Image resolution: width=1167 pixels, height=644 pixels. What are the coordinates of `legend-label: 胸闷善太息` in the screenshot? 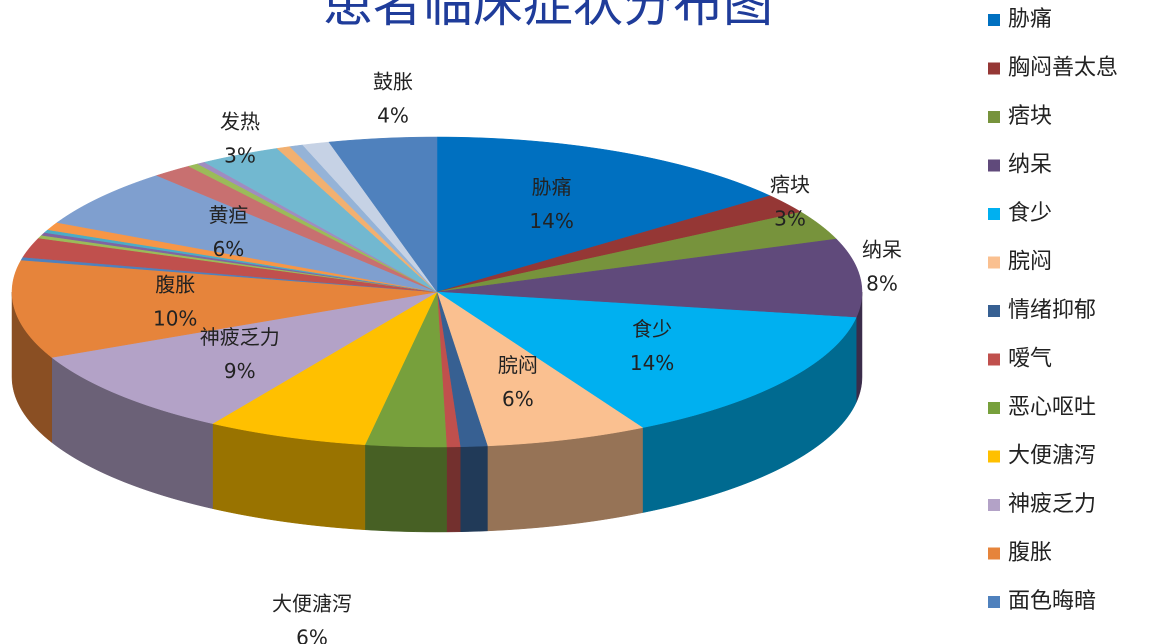 It's located at (1063, 68).